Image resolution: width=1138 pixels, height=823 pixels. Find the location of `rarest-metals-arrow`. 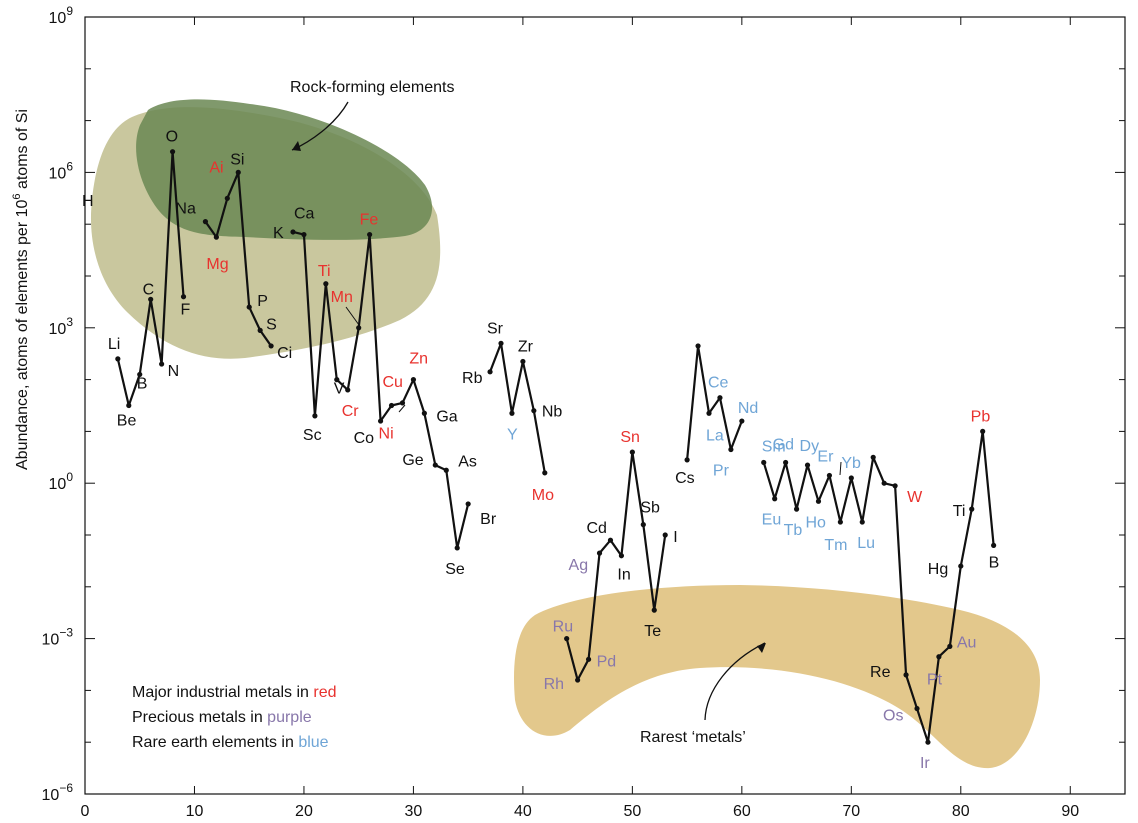

rarest-metals-arrow is located at coordinates (735, 681).